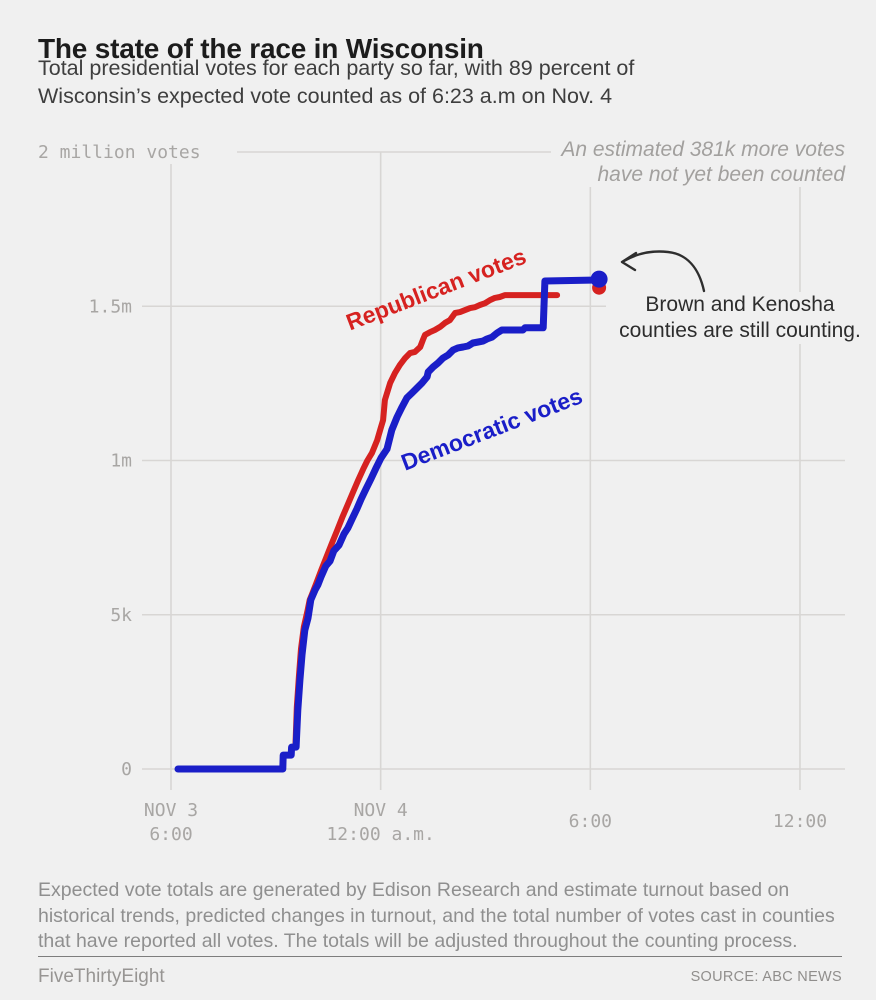 Image resolution: width=876 pixels, height=1000 pixels. Describe the element at coordinates (121, 461) in the screenshot. I see `y-tick-label: 1m` at that location.